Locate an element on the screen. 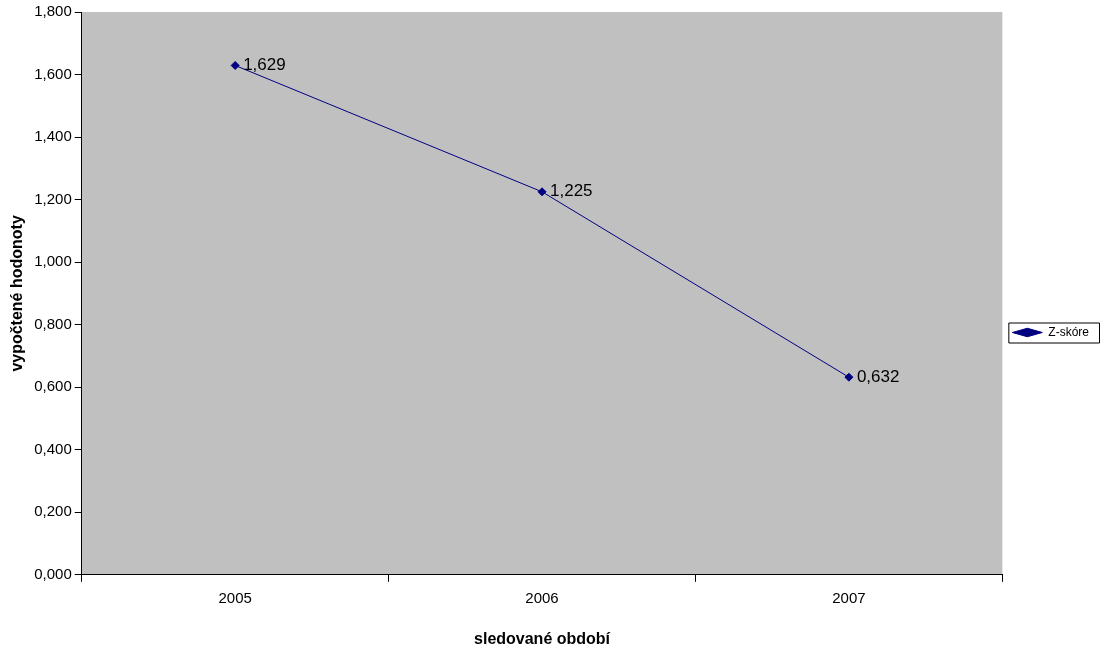  y-tick-label: 0,600 is located at coordinates (53, 386).